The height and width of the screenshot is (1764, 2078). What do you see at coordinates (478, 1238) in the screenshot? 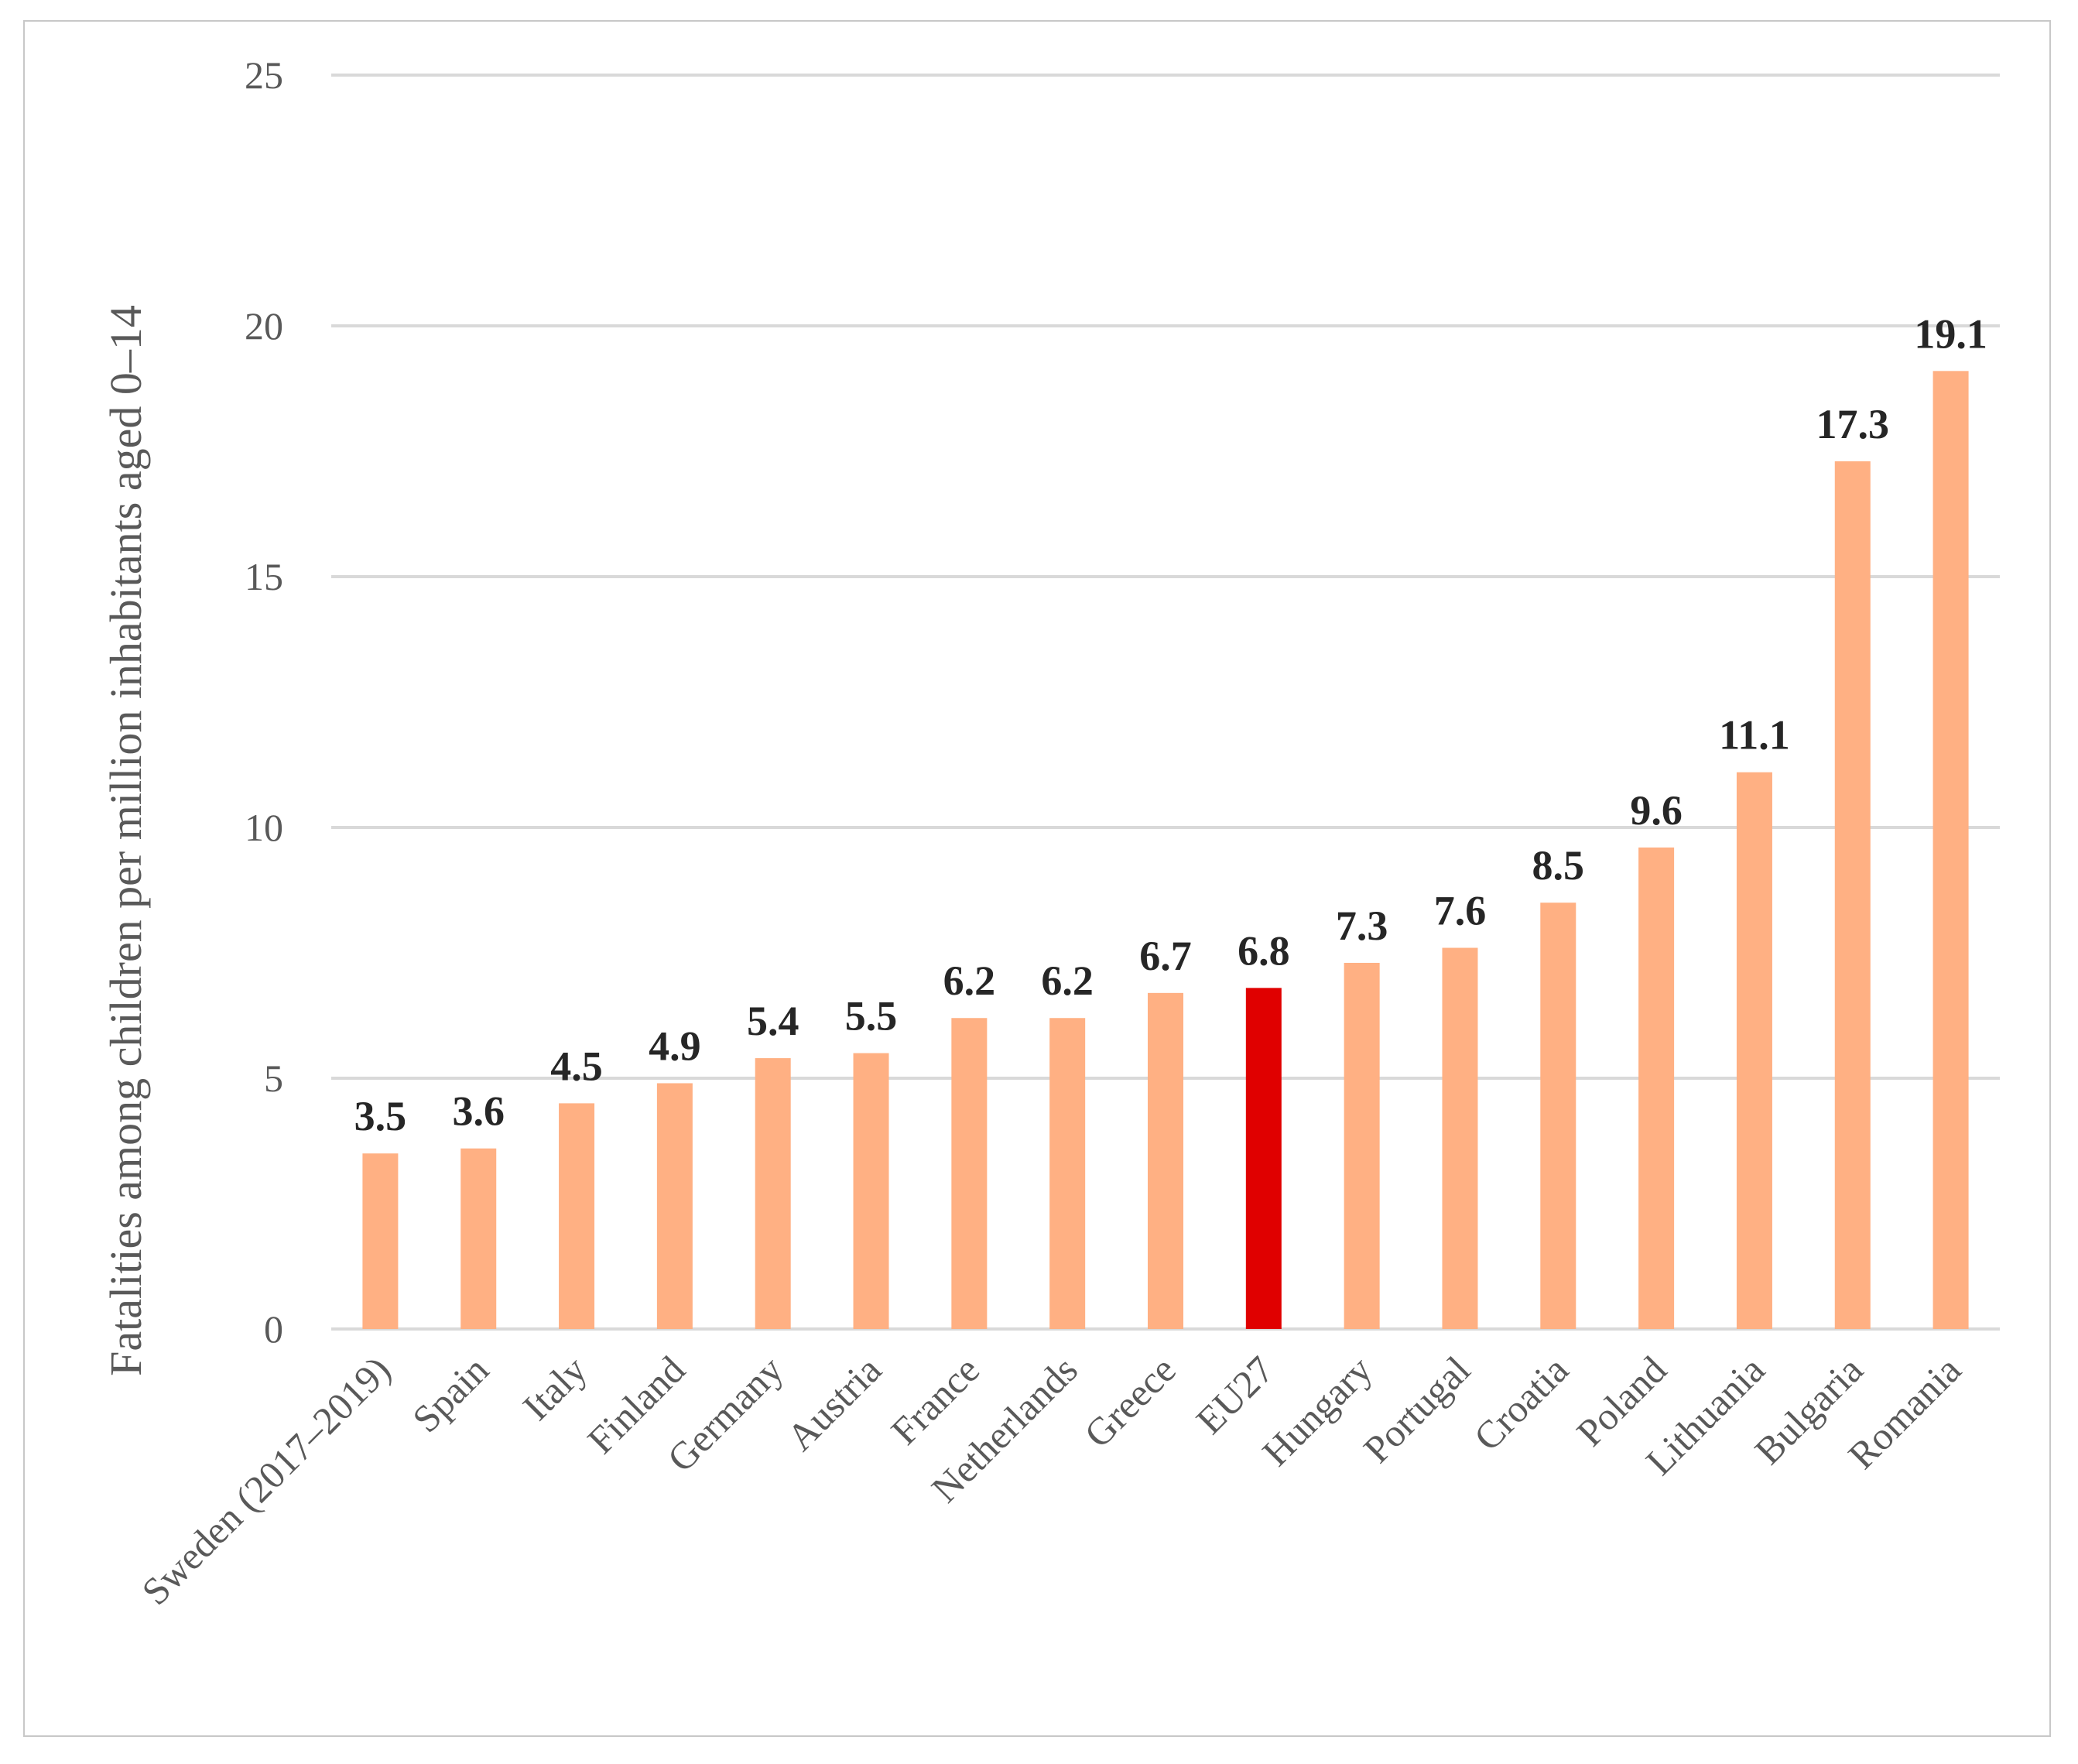
I see `bar-spain` at bounding box center [478, 1238].